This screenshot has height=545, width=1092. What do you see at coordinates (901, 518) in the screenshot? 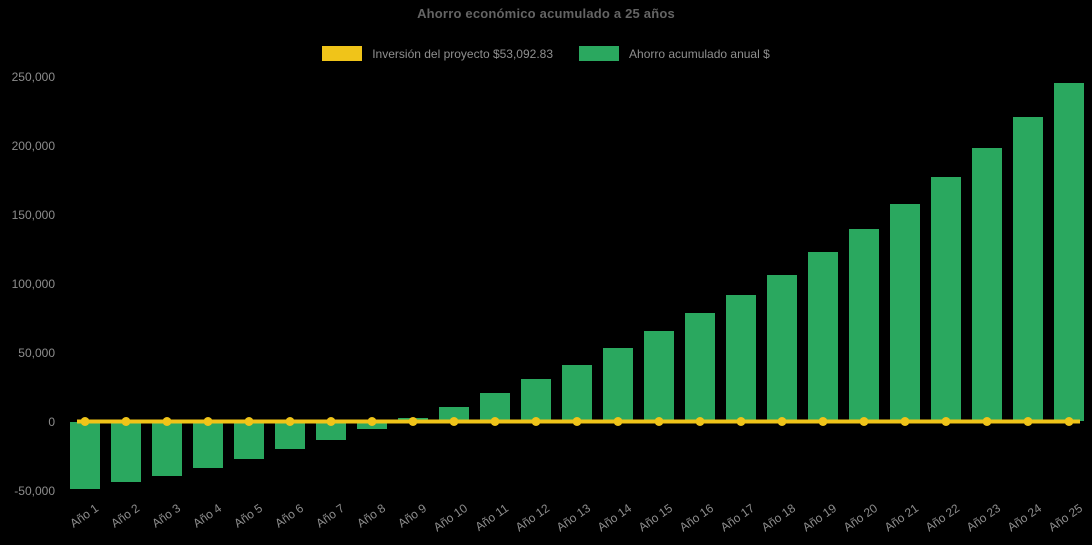
I see `x-axis-label-year-21: Año 21` at bounding box center [901, 518].